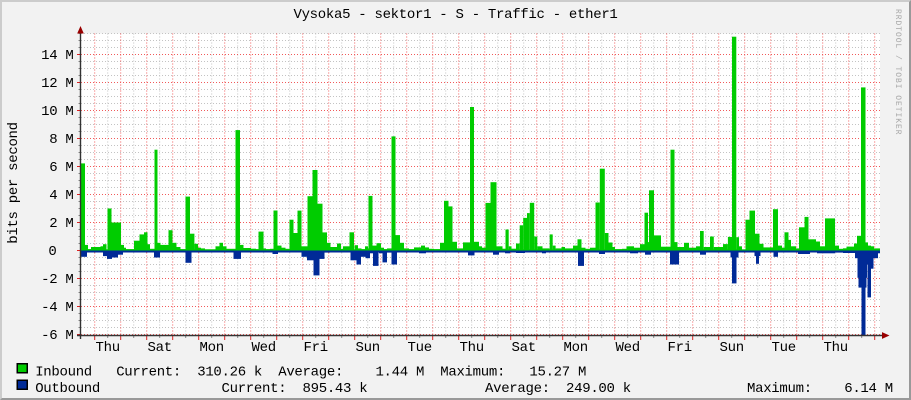  I want to click on svg-text: RRDTOOL / TOBI OETIKER, so click(897, 72).